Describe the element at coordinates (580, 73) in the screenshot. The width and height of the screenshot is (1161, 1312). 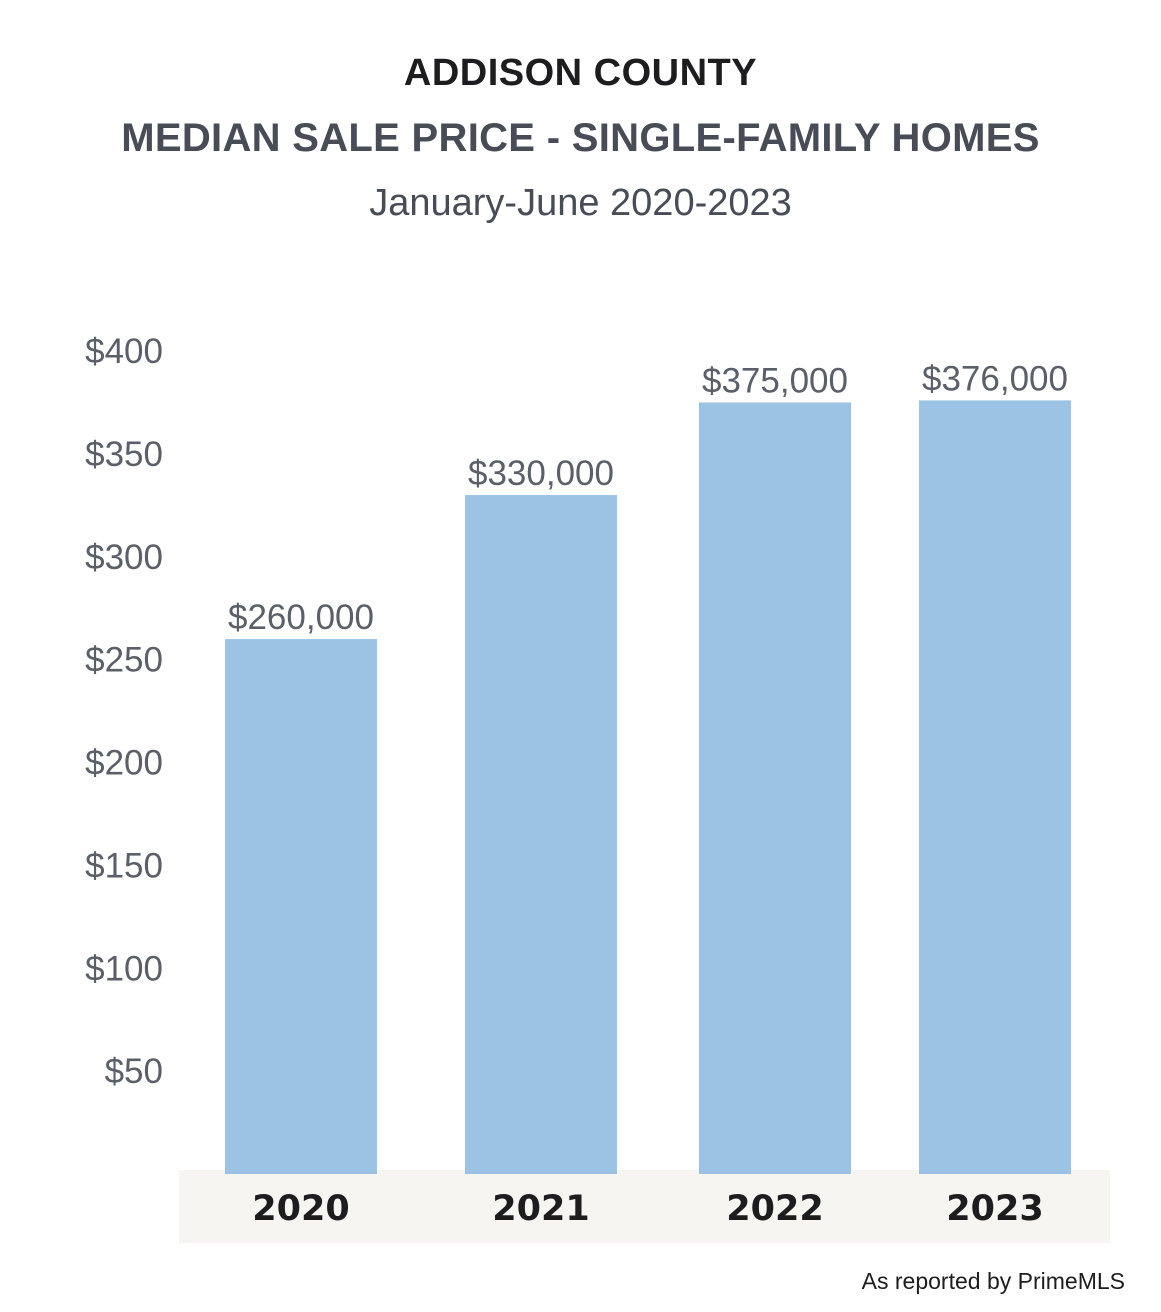
I see `chart-title: ADDISON COUNTY` at that location.